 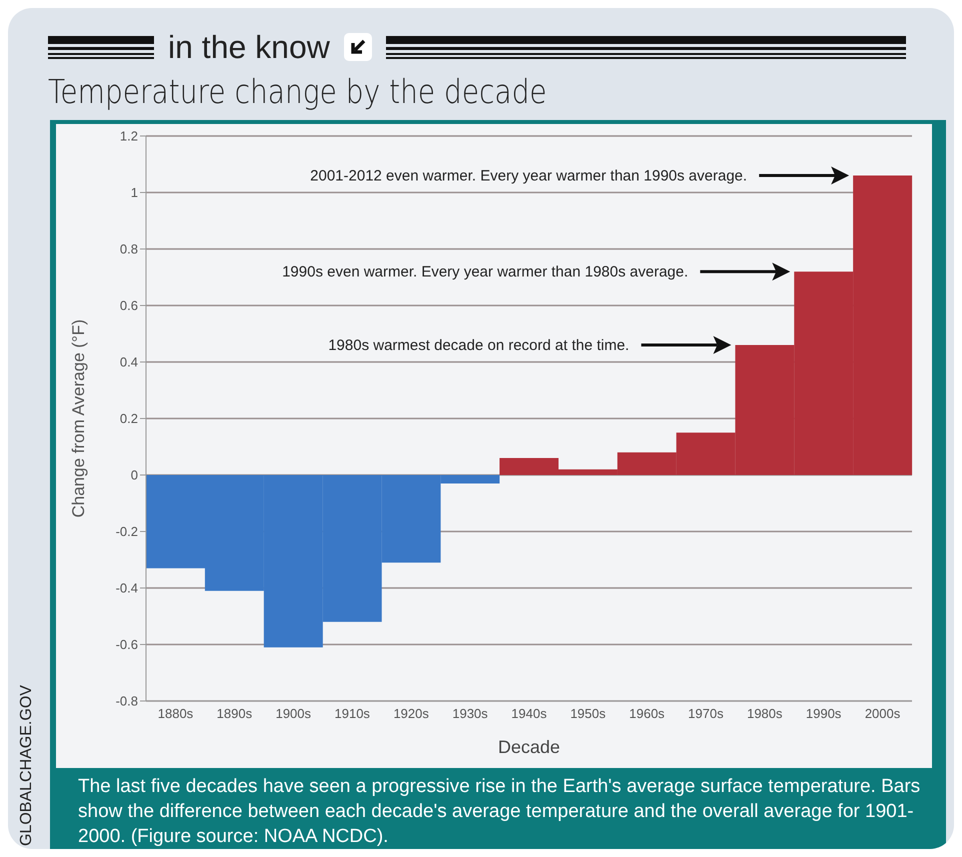 What do you see at coordinates (294, 714) in the screenshot?
I see `x-tick-label: 1900s` at bounding box center [294, 714].